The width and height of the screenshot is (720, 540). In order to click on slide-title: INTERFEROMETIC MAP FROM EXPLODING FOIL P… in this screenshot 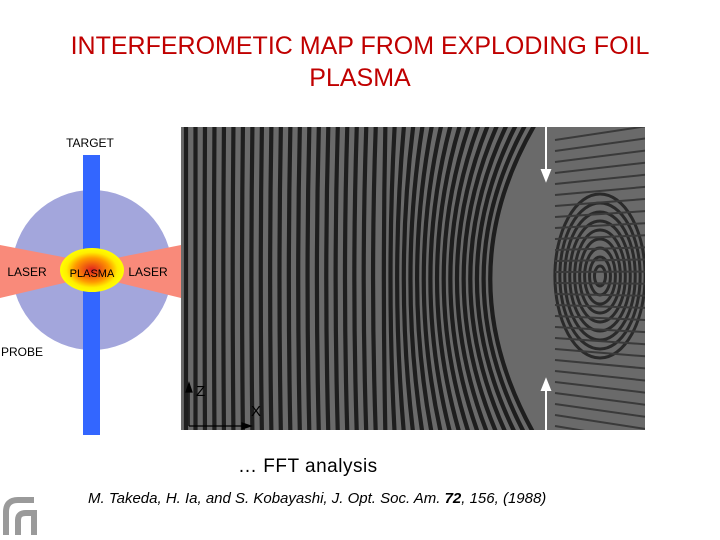, I will do `click(360, 62)`.